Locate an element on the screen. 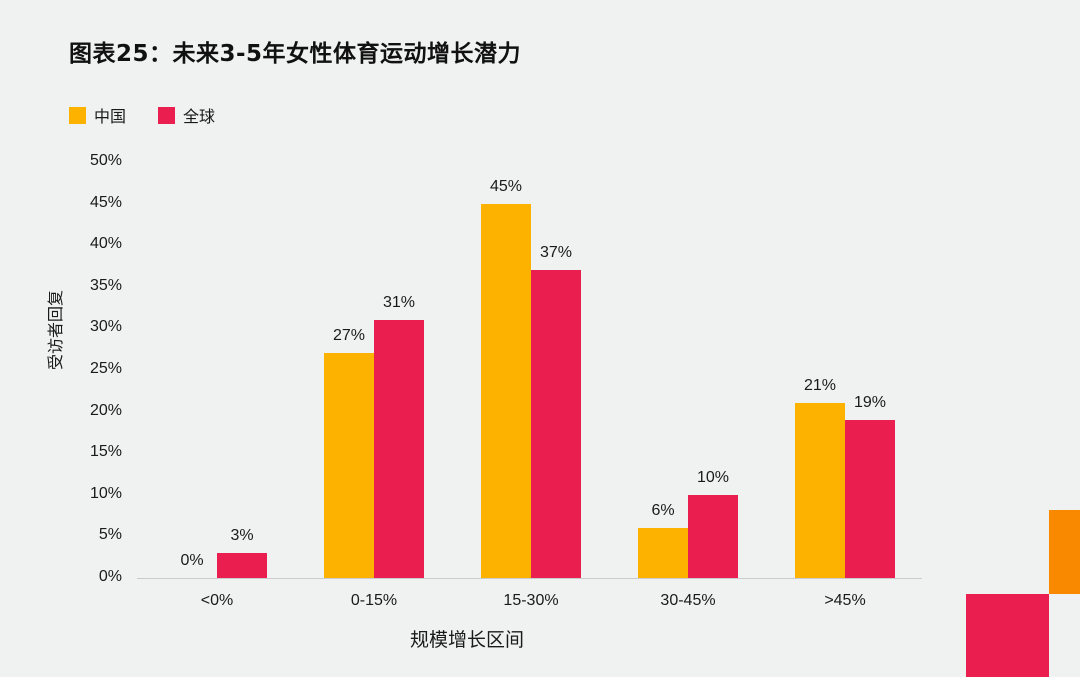  legend-item-global: 全球 is located at coordinates (186, 115).